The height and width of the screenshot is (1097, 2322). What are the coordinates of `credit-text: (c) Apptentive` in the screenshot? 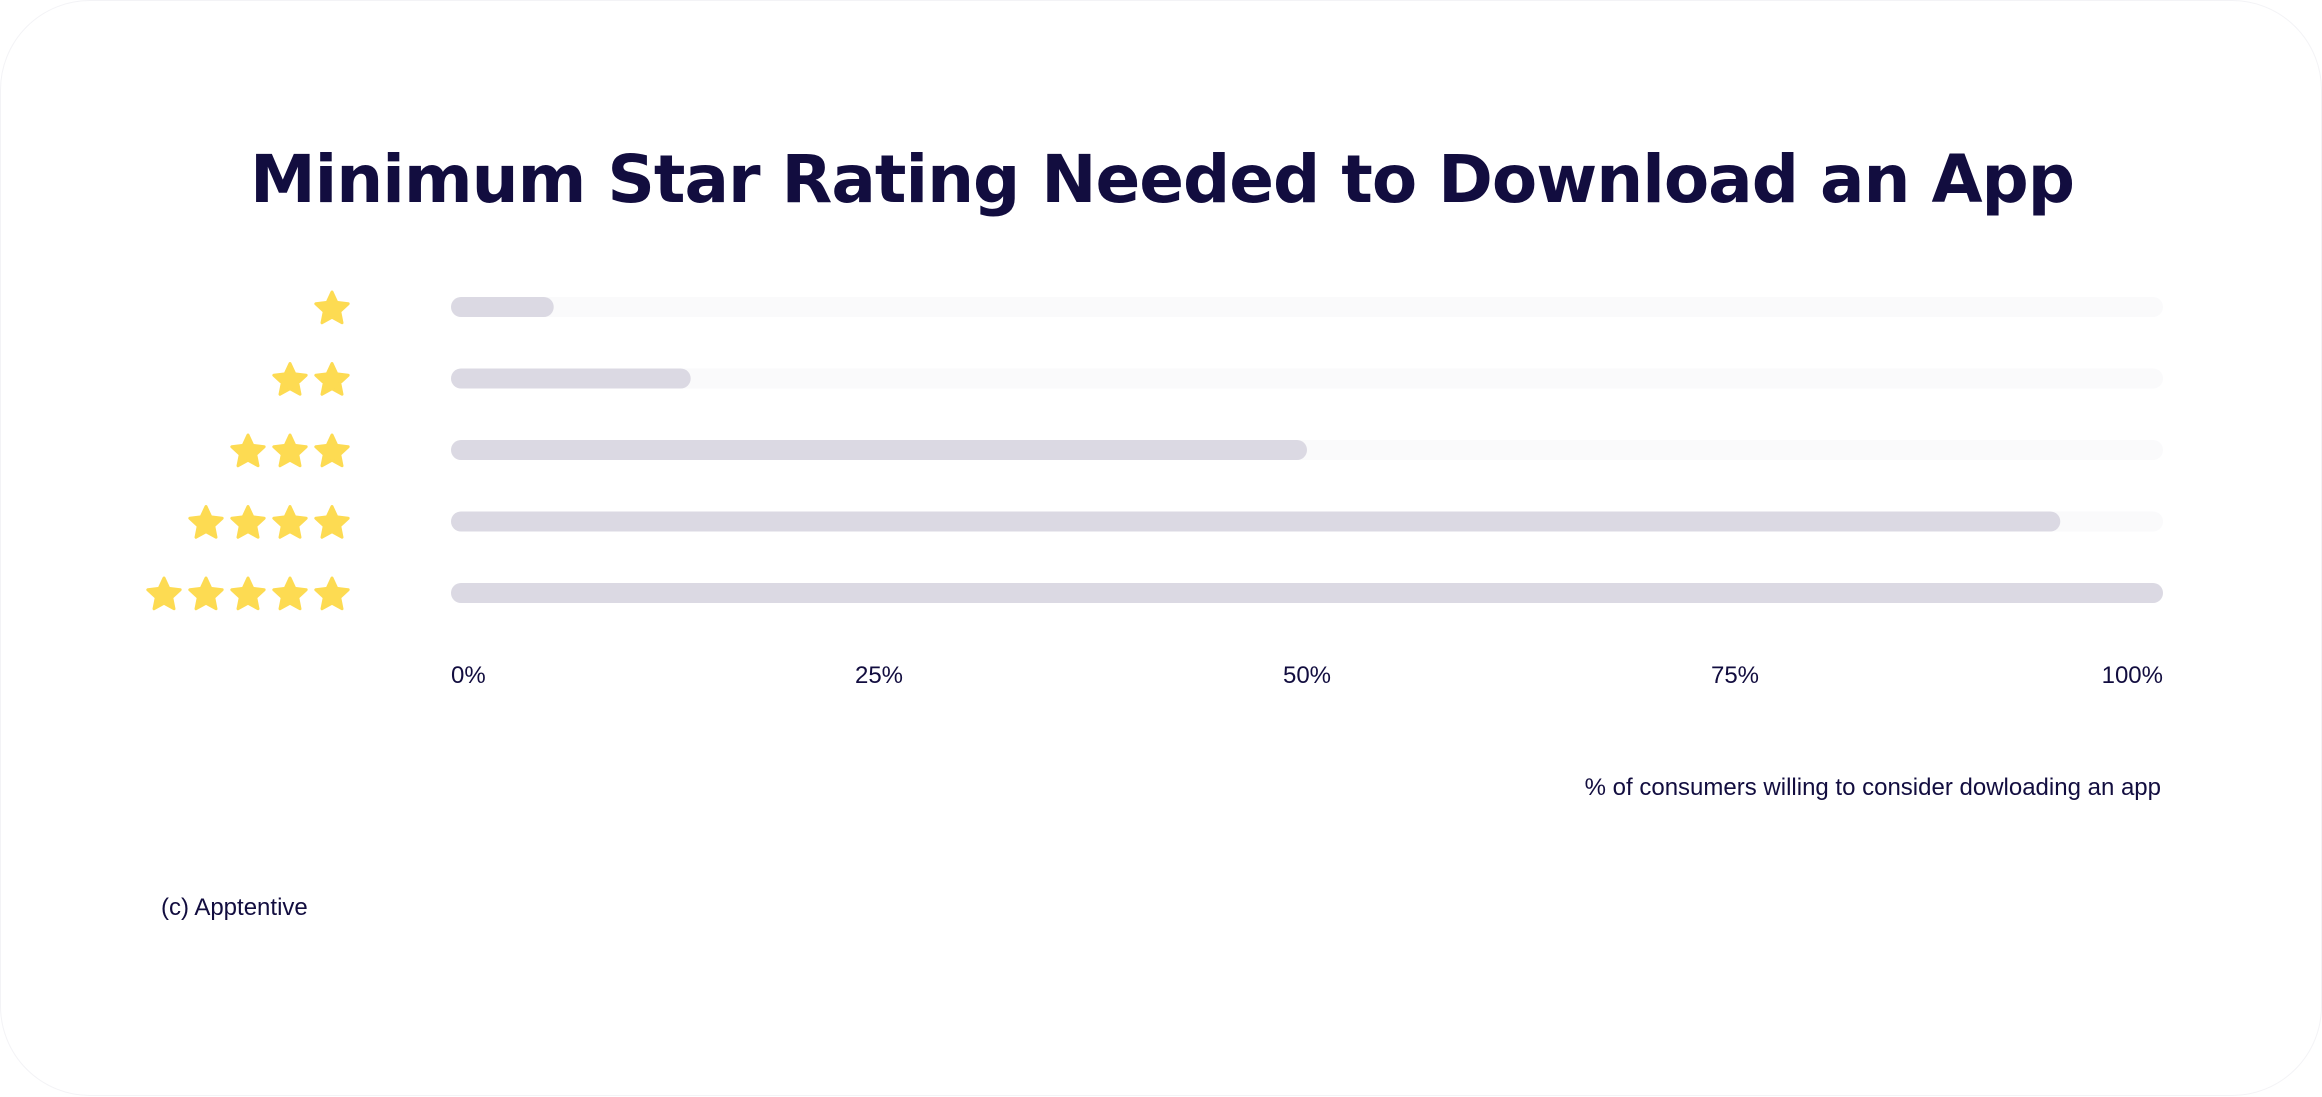 It's located at (234, 907).